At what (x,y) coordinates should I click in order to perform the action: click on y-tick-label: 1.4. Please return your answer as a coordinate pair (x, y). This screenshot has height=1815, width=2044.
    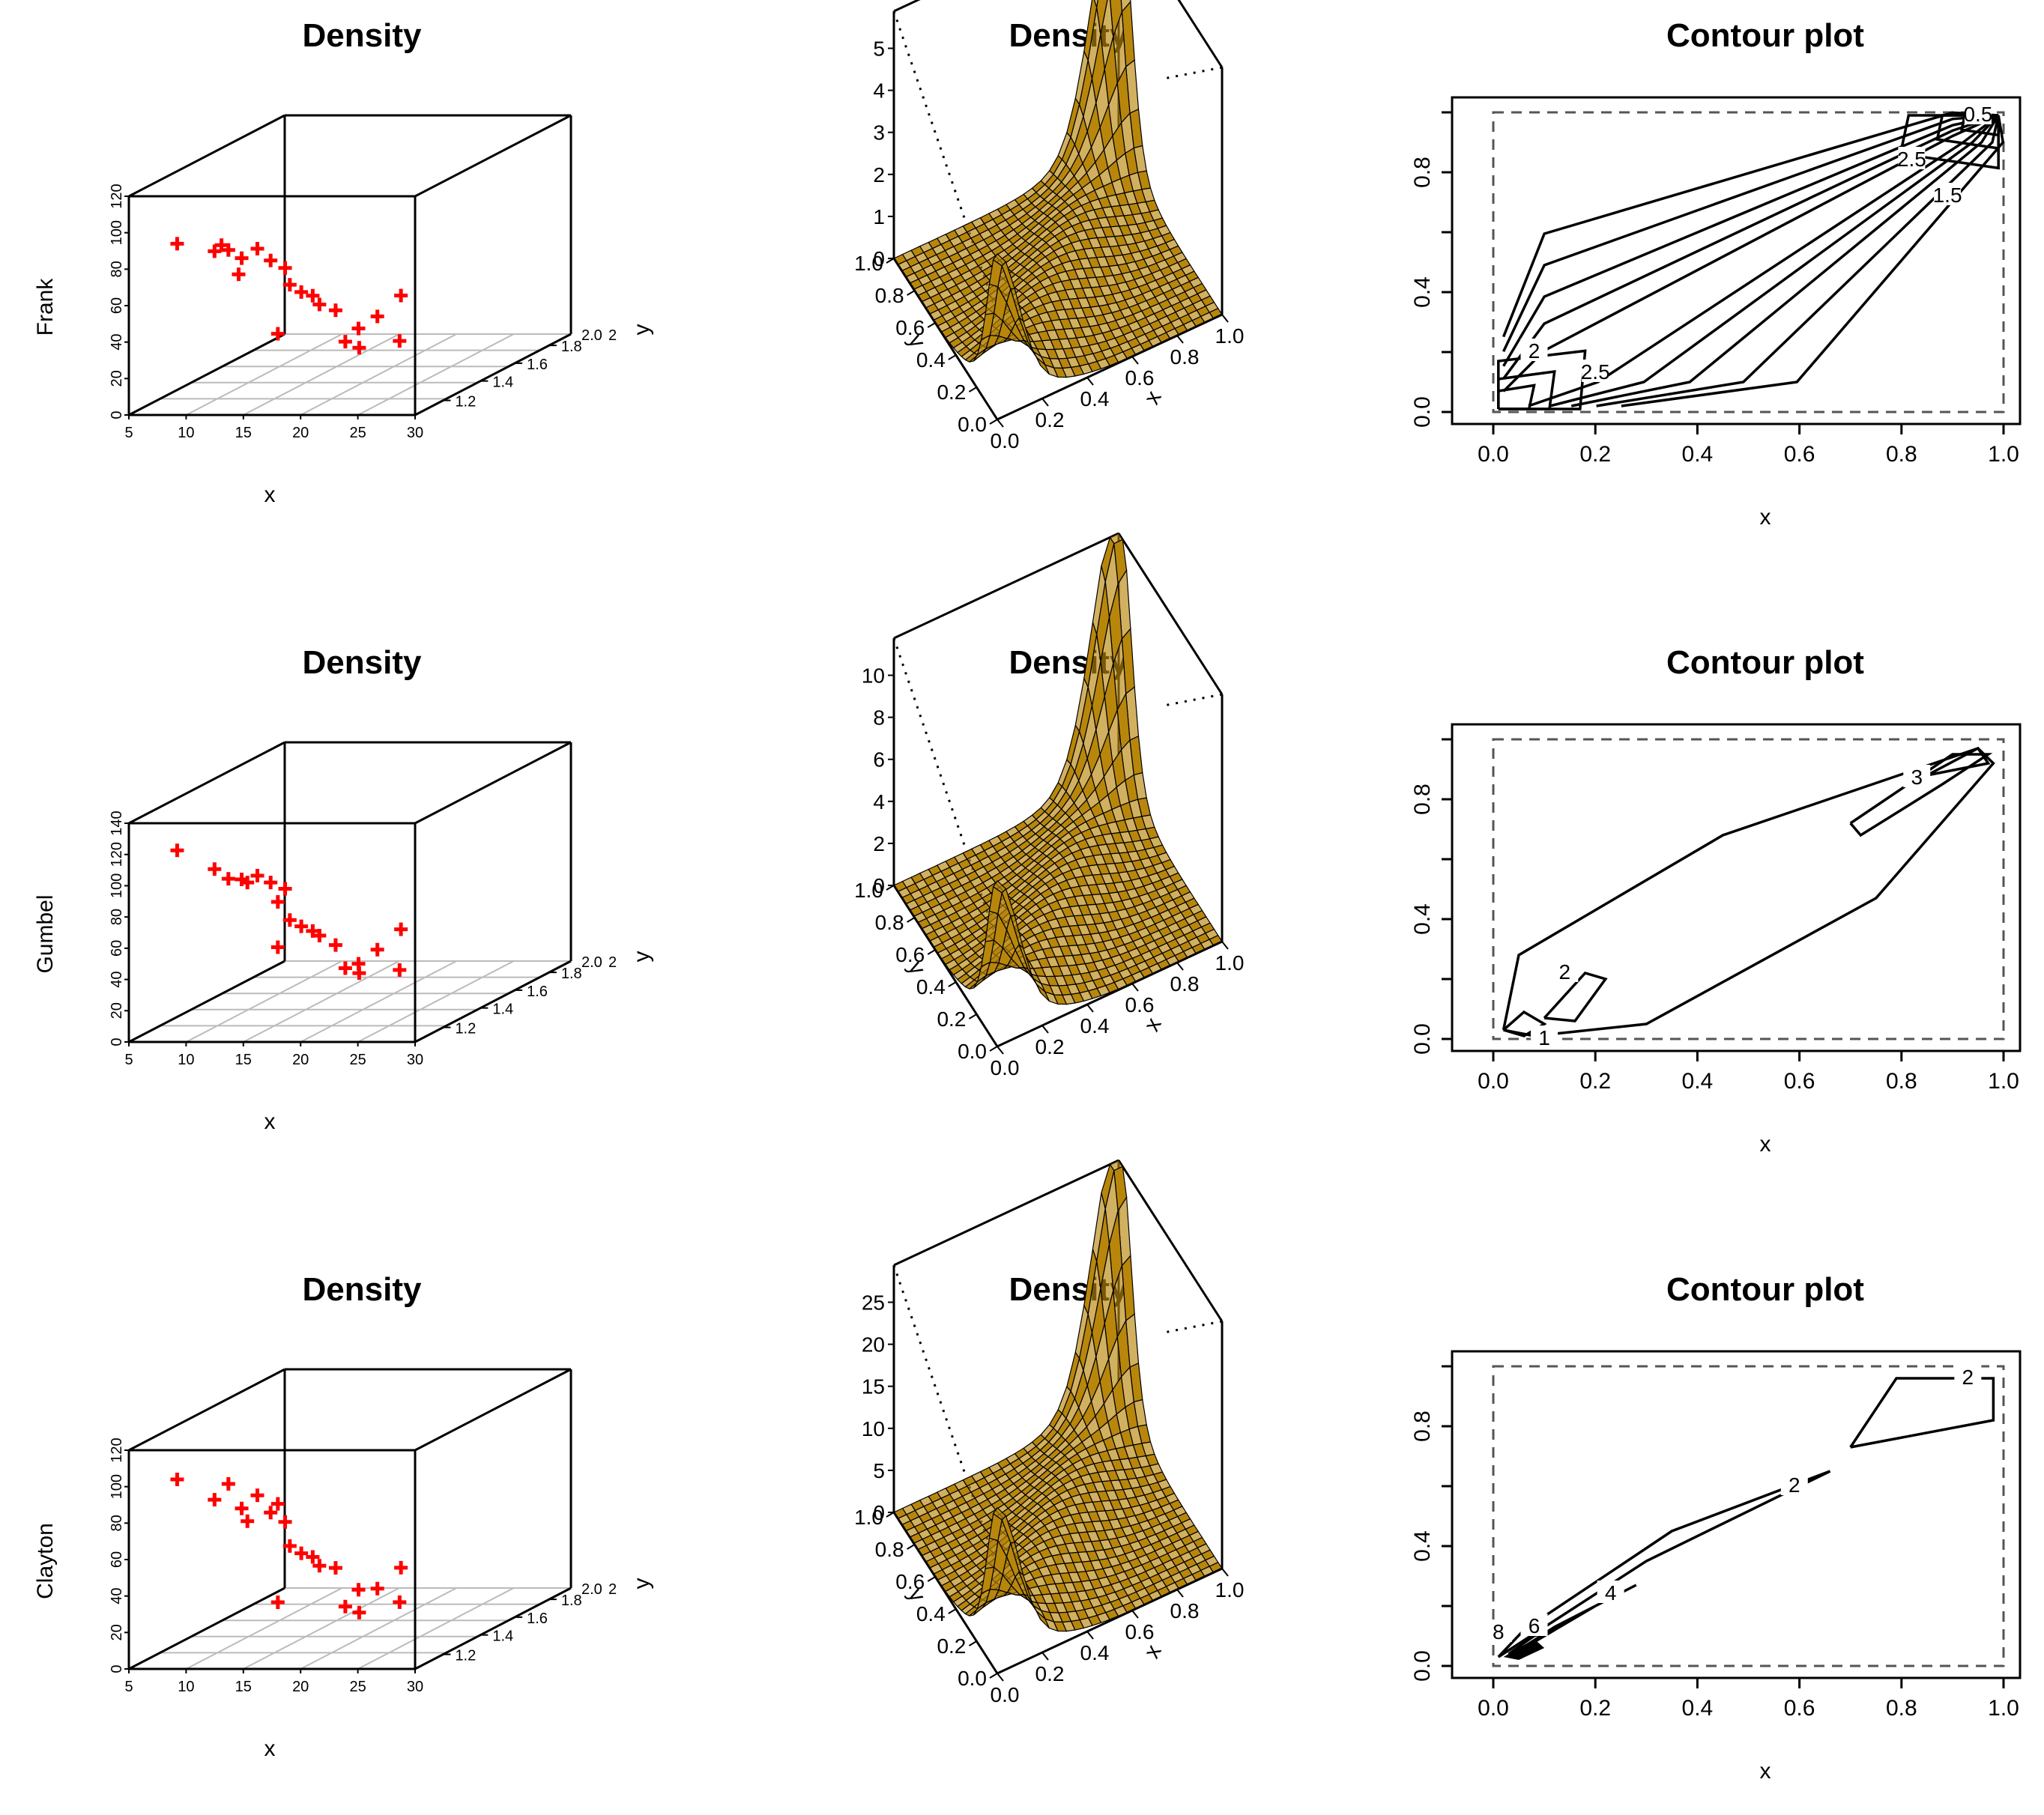
    Looking at the image, I should click on (502, 383).